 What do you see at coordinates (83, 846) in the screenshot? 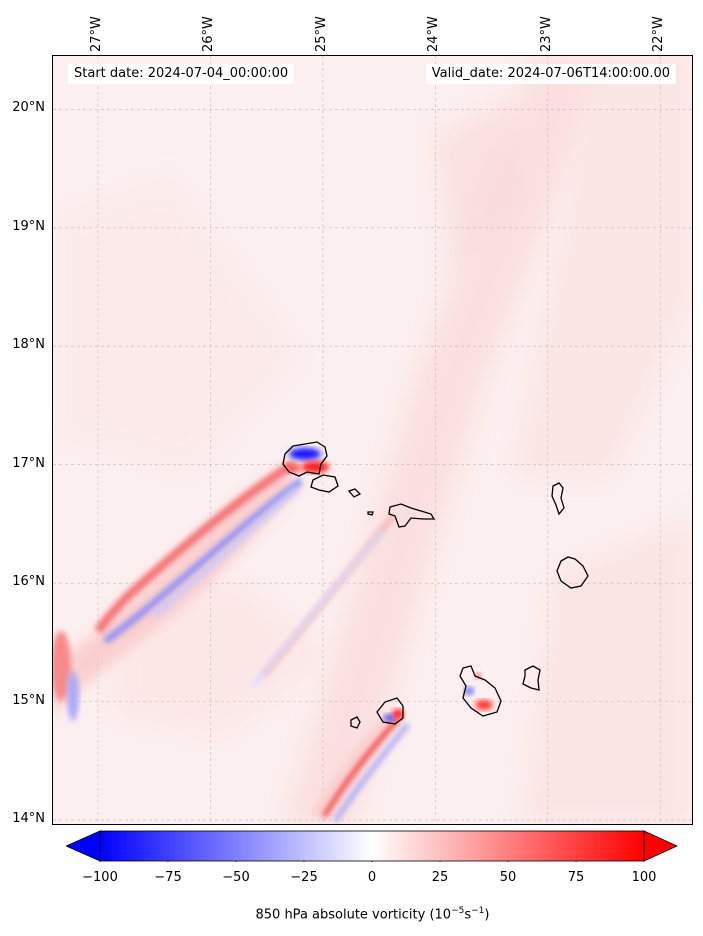
I see `colorbar-extend-min` at bounding box center [83, 846].